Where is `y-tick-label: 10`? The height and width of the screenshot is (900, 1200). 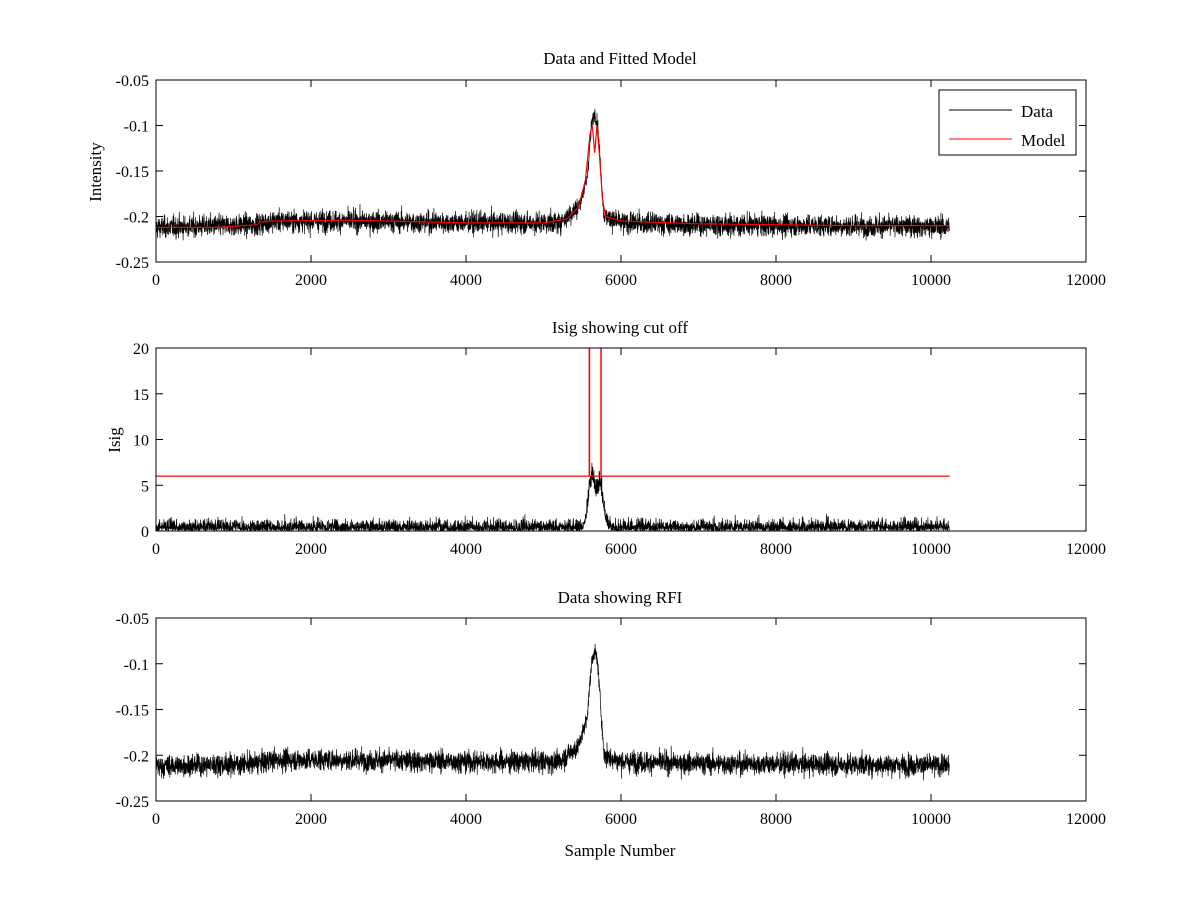 y-tick-label: 10 is located at coordinates (141, 441).